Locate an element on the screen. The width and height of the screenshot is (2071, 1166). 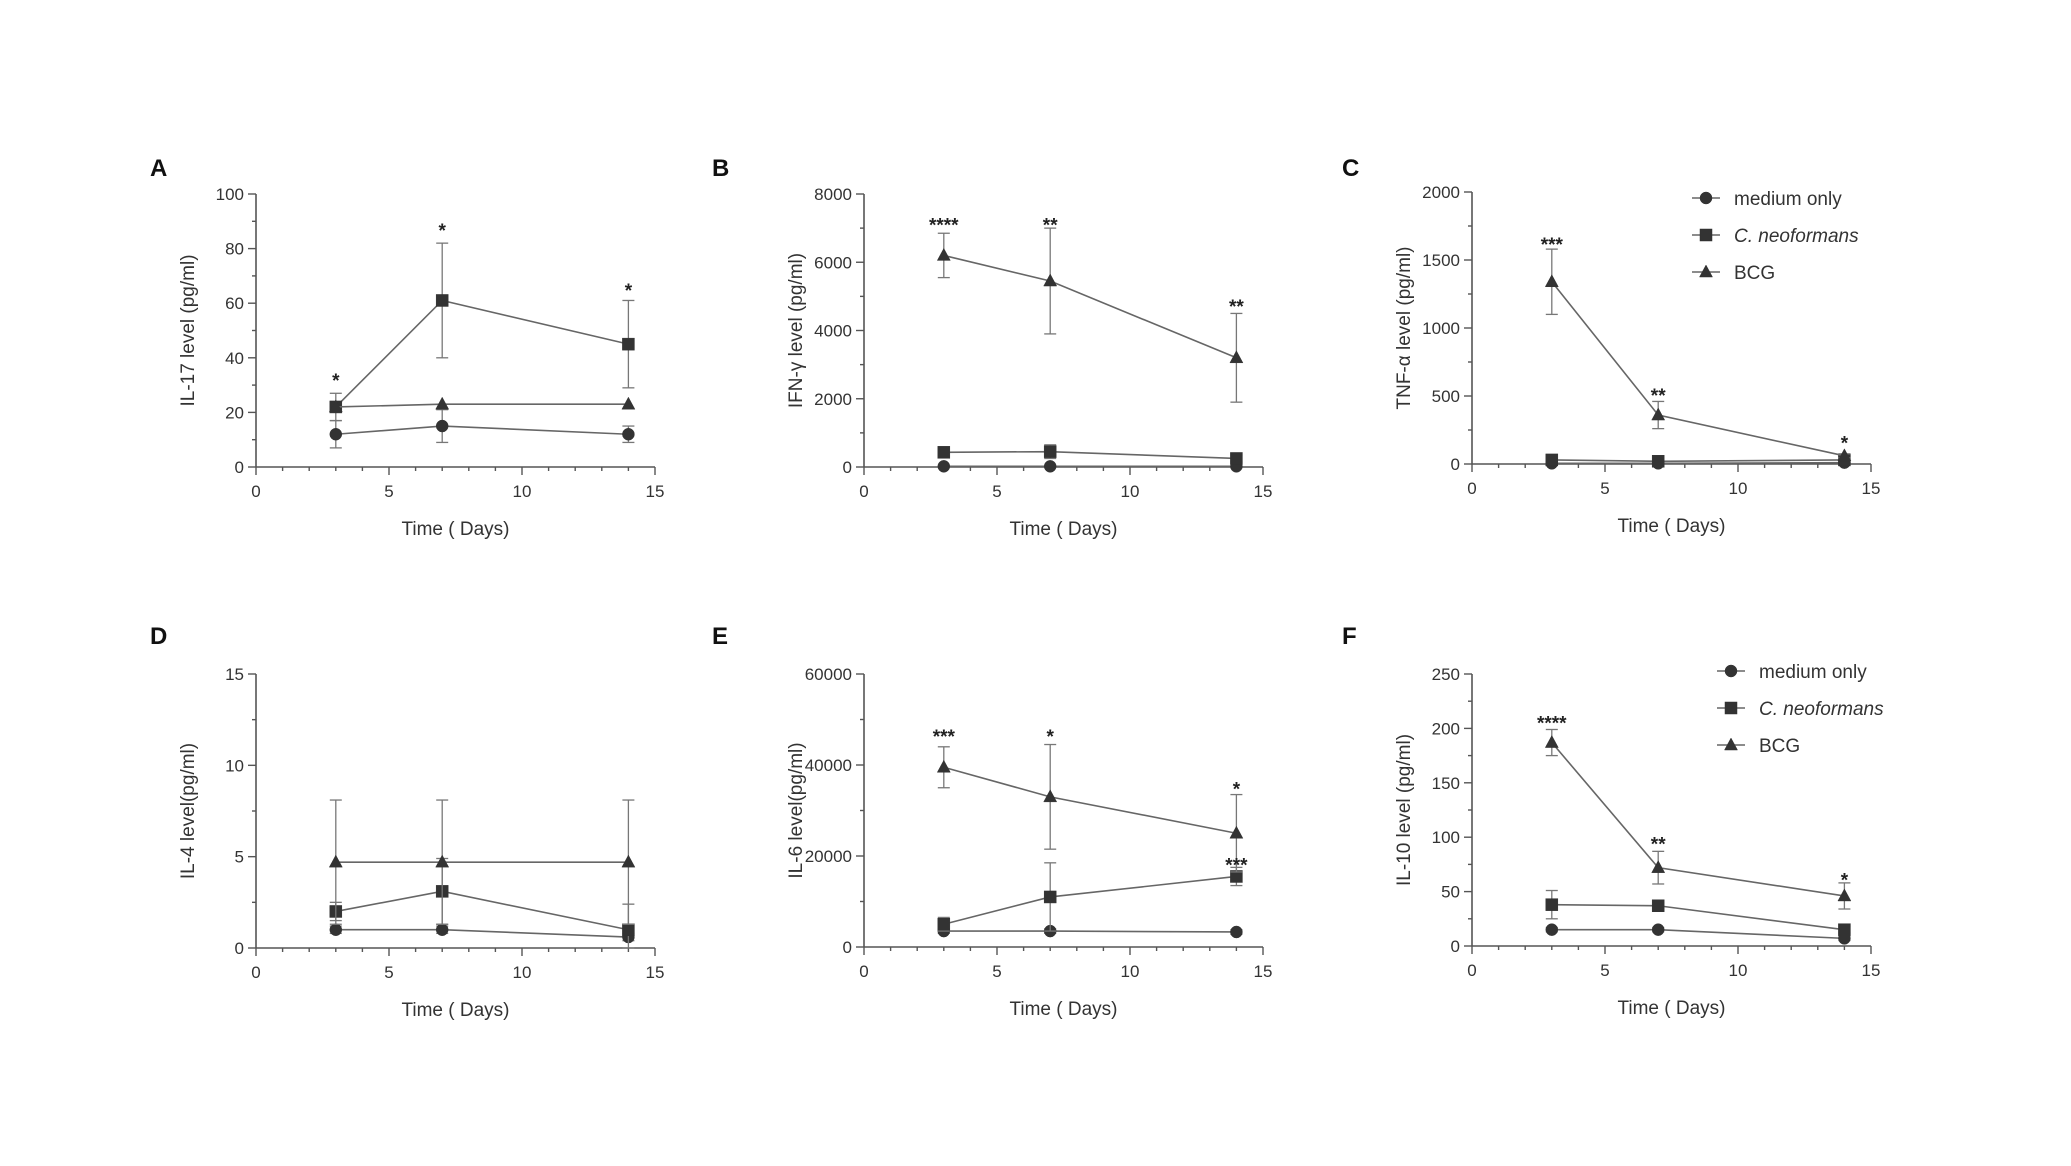
legend-label: medium only is located at coordinates (1788, 199).